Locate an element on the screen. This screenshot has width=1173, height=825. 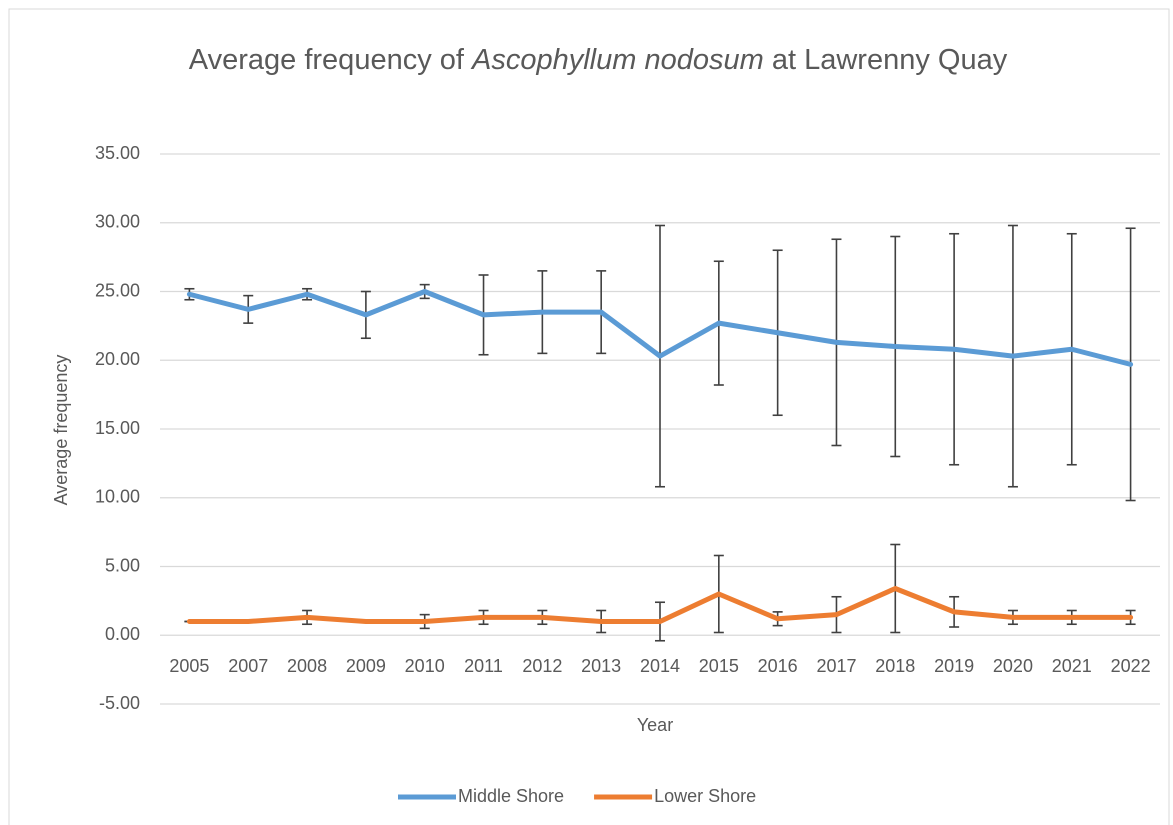
title-part: at Lawrenny Quay is located at coordinates (889, 60).